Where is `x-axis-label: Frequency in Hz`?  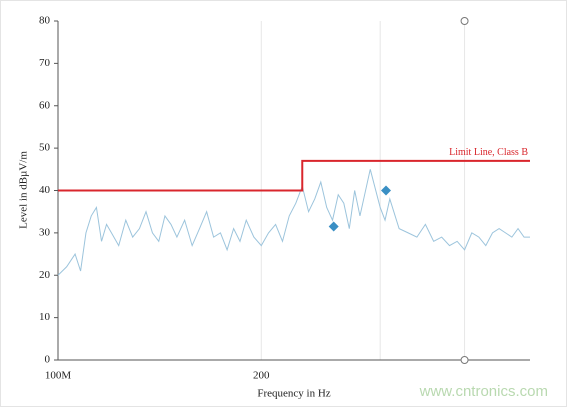 x-axis-label: Frequency in Hz is located at coordinates (293, 394).